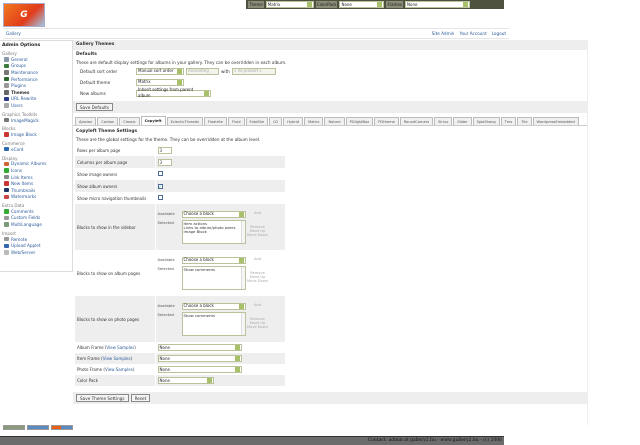 Image resolution: width=640 pixels, height=445 pixels. I want to click on list-item: Item actions, so click(195, 223).